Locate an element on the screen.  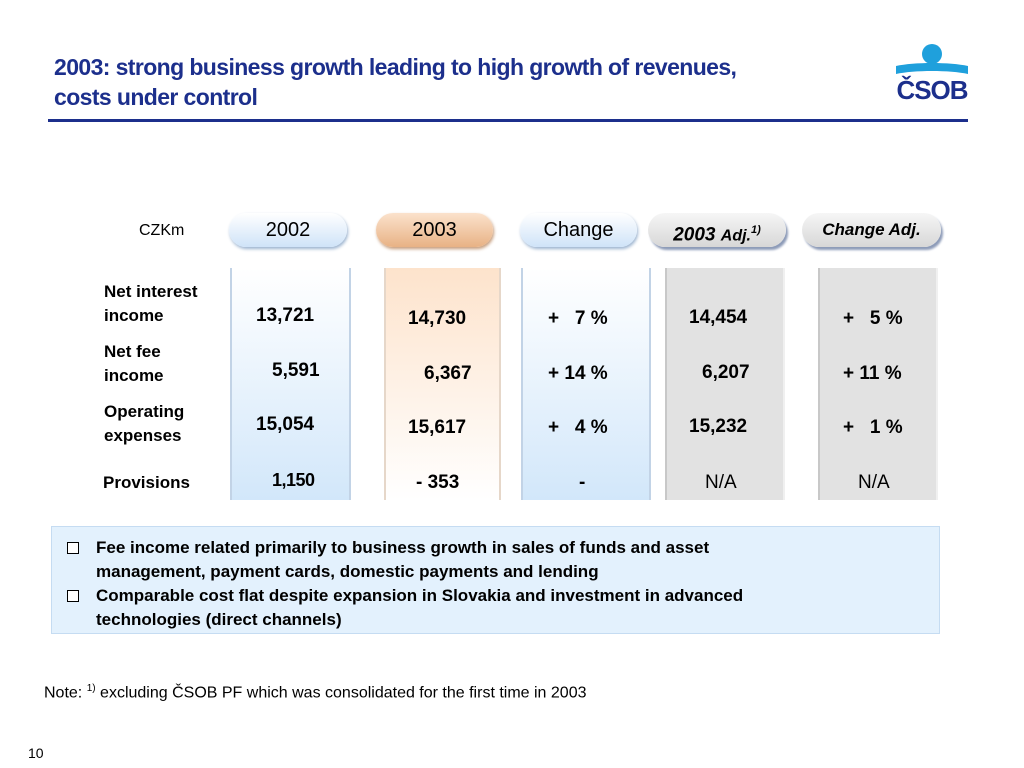
unit-label: CZKm is located at coordinates (162, 230).